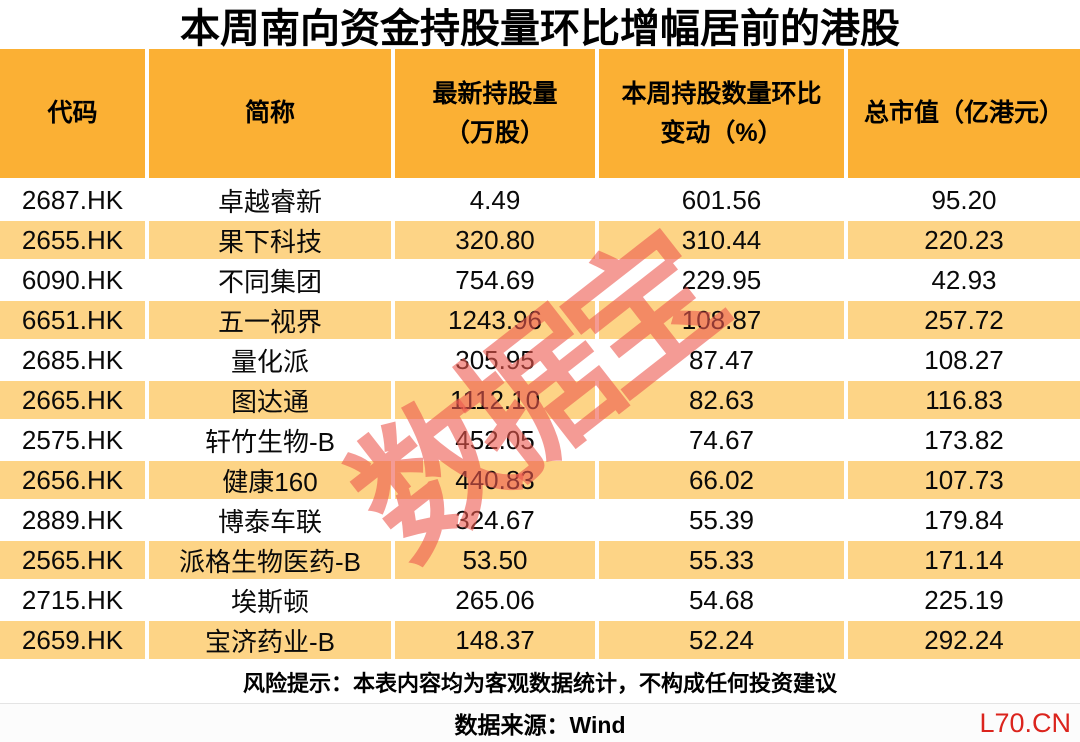  What do you see at coordinates (495, 113) in the screenshot?
I see `header-cell-holding: 最新持股量 （万股）` at bounding box center [495, 113].